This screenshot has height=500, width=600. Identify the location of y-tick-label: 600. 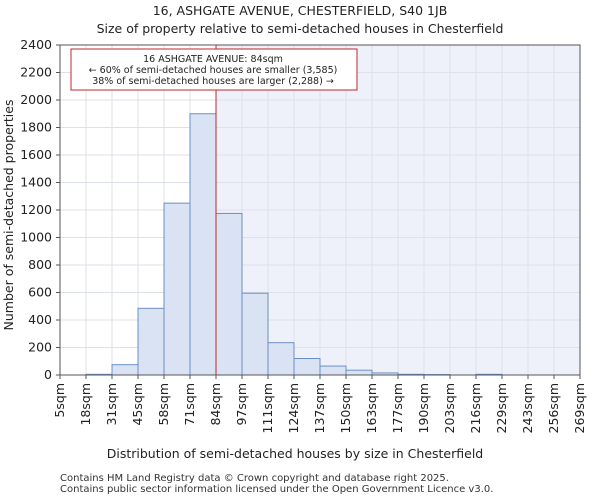
(40, 292).